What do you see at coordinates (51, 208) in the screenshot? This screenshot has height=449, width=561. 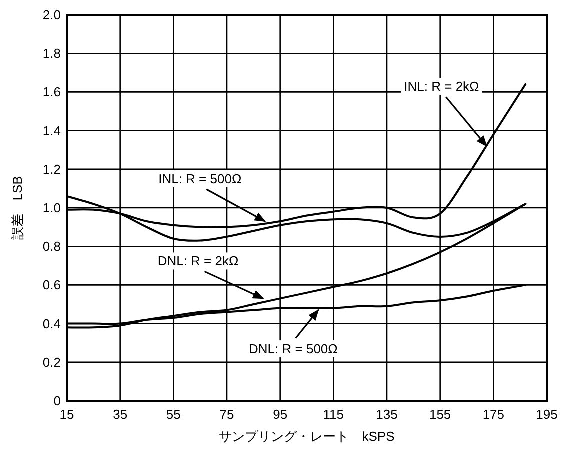 I see `y-tick-label: 1.0` at bounding box center [51, 208].